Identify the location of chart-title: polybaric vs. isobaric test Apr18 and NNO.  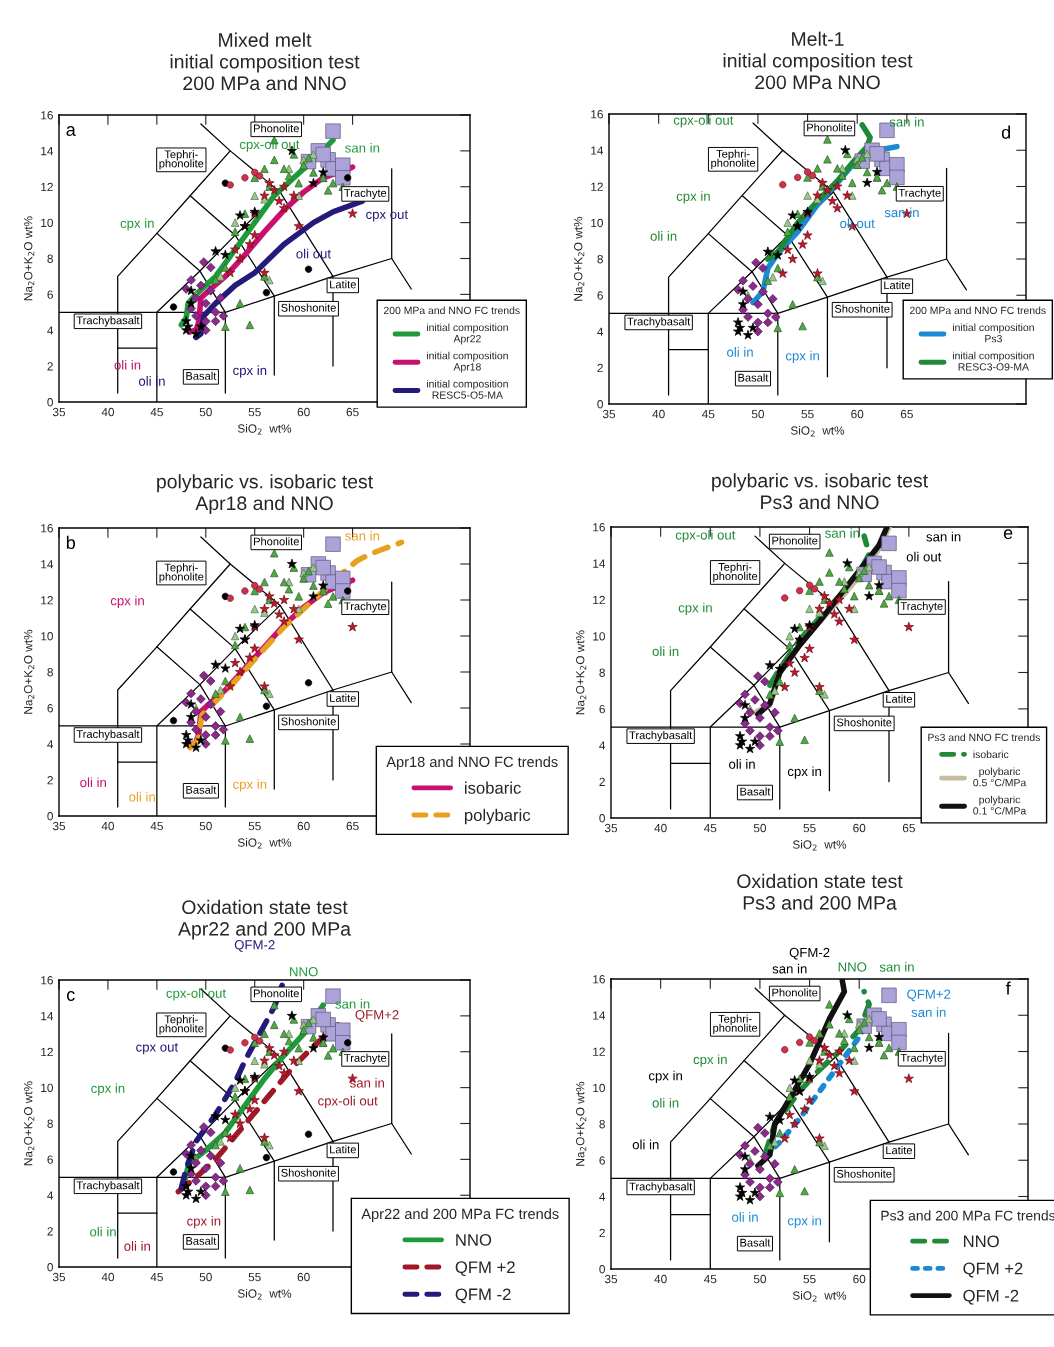
(265, 494).